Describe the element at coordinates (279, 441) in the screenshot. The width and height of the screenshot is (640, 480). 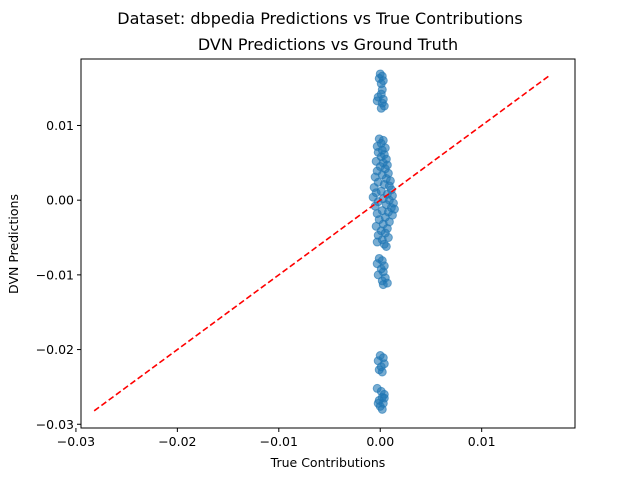
I see `x-tick-label: −0.01` at that location.